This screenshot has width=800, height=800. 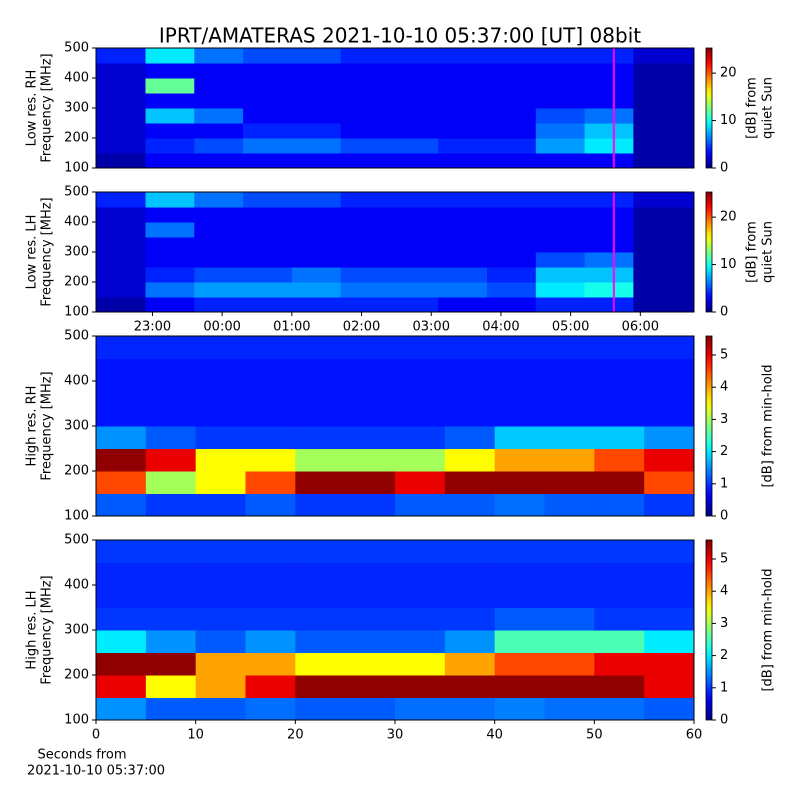 What do you see at coordinates (500, 327) in the screenshot?
I see `x-tick-label: 04:00` at bounding box center [500, 327].